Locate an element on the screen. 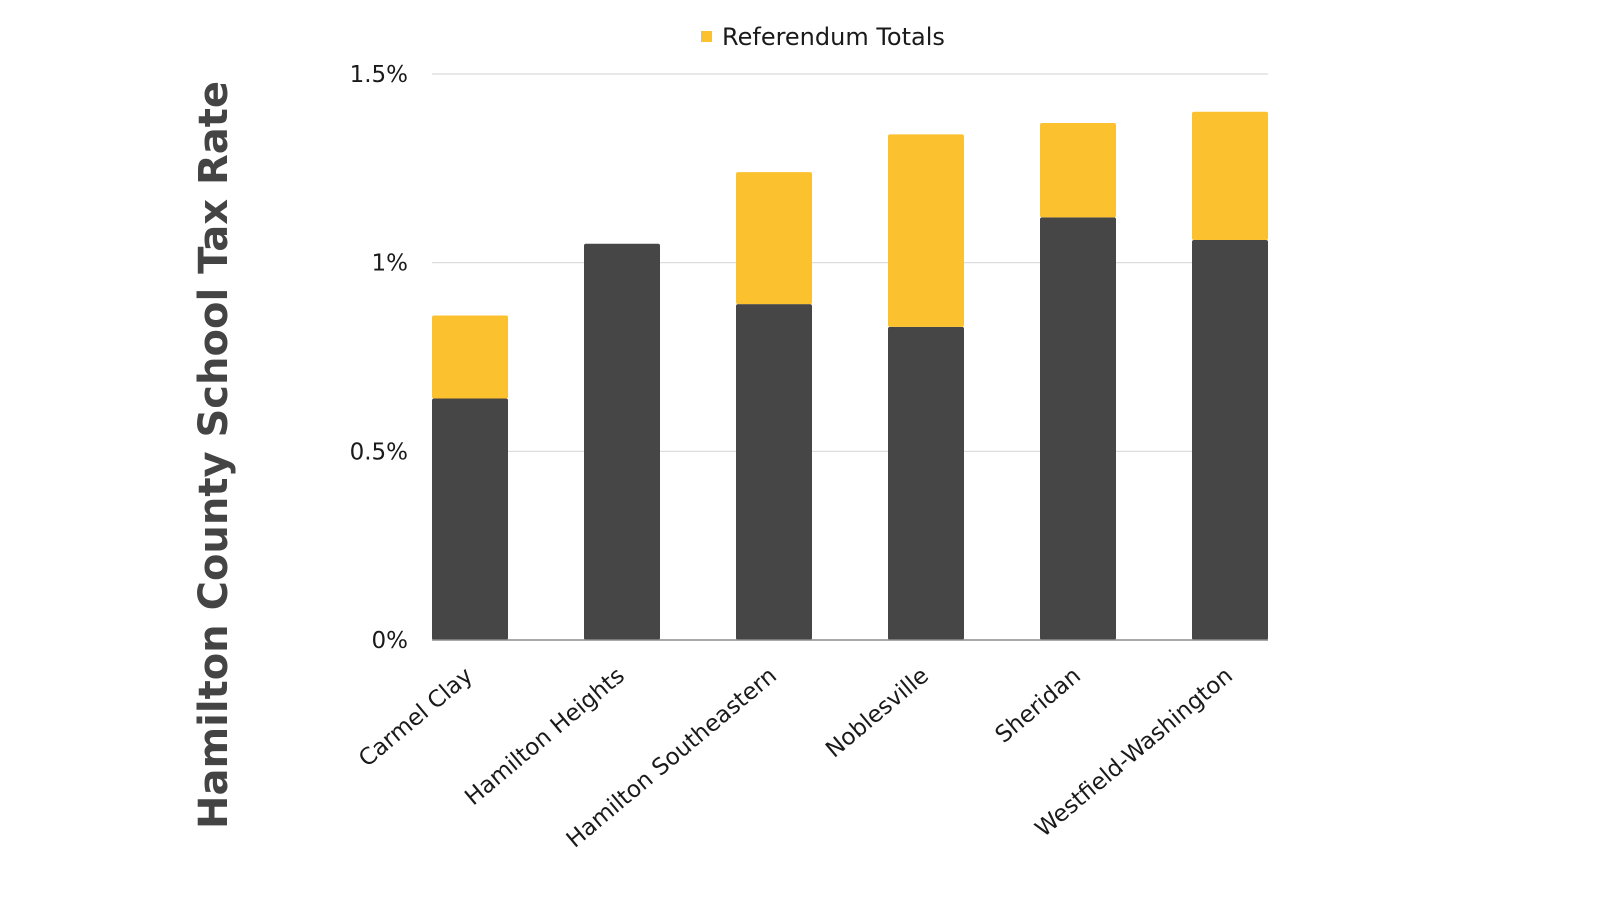  y-tick-label-0: 0% is located at coordinates (390, 641).